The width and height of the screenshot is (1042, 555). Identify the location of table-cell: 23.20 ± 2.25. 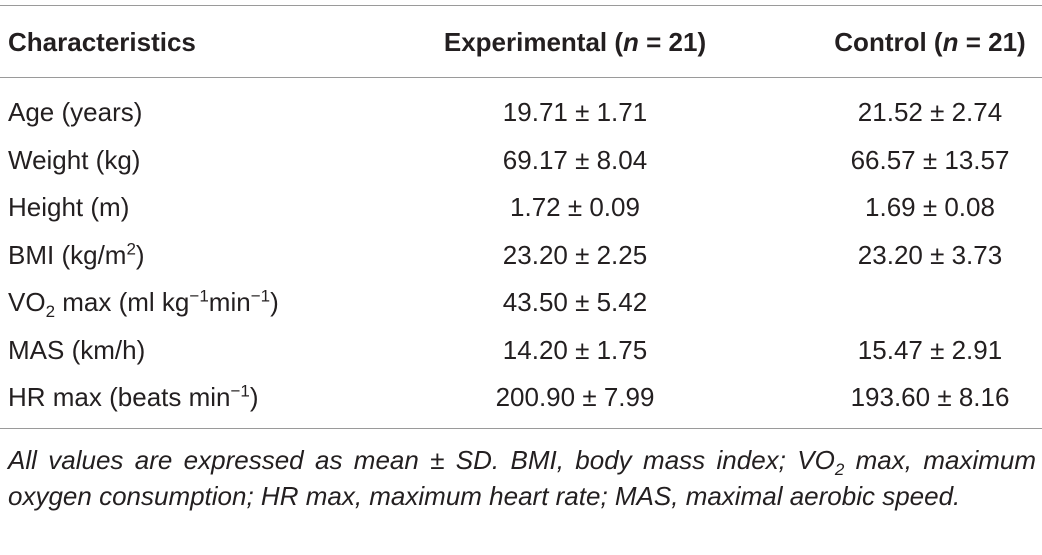
(575, 255).